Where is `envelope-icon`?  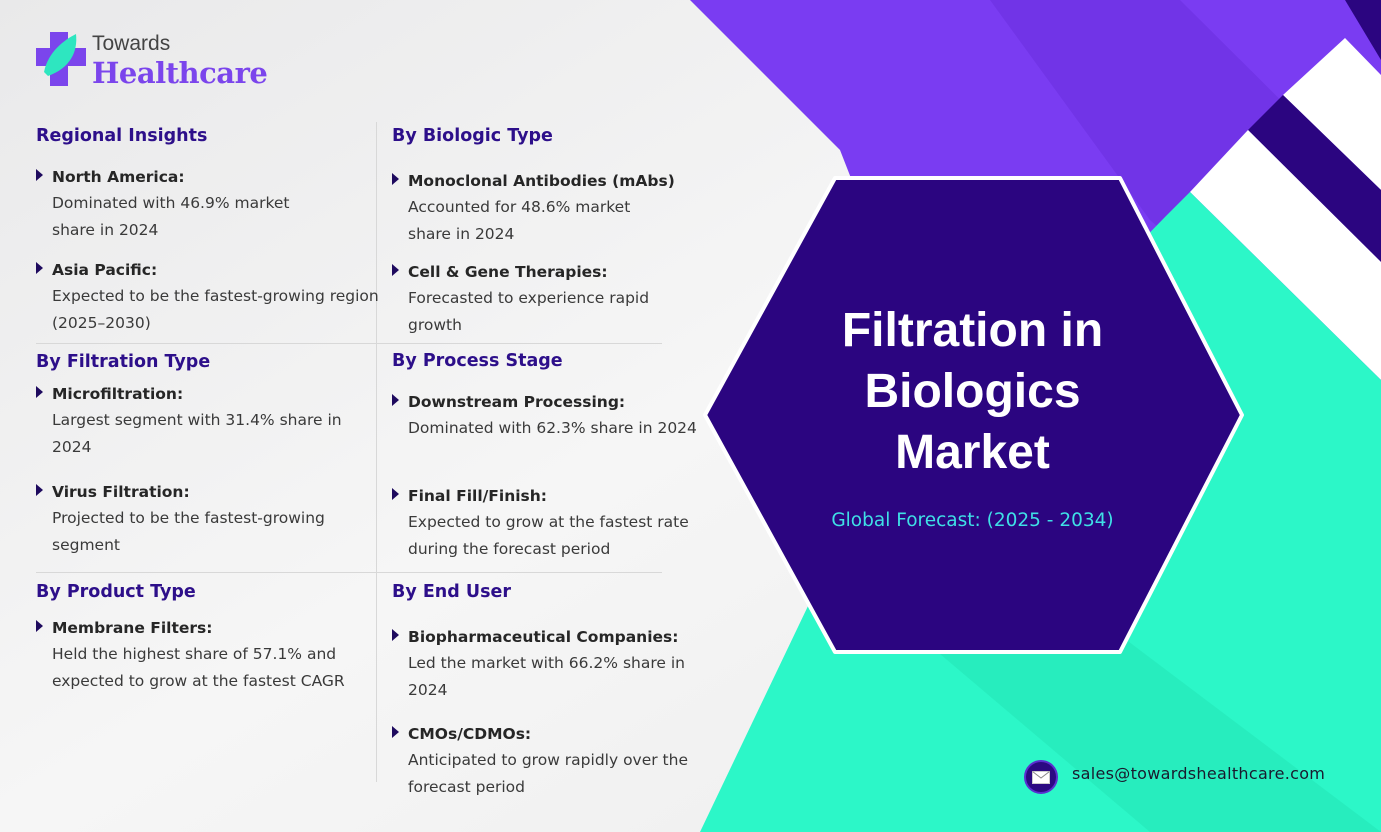 envelope-icon is located at coordinates (1041, 777).